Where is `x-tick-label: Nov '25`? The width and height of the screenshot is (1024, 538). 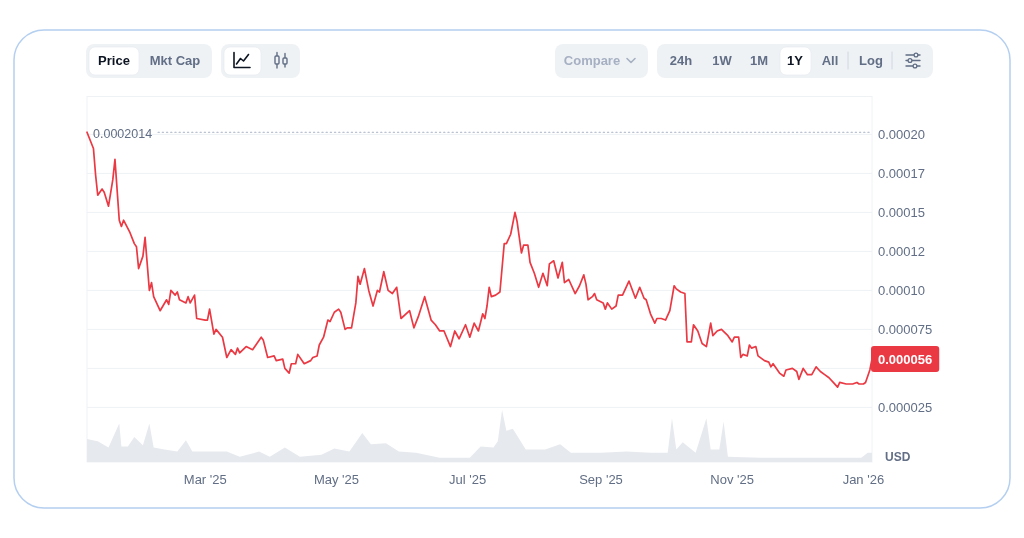 x-tick-label: Nov '25 is located at coordinates (732, 479).